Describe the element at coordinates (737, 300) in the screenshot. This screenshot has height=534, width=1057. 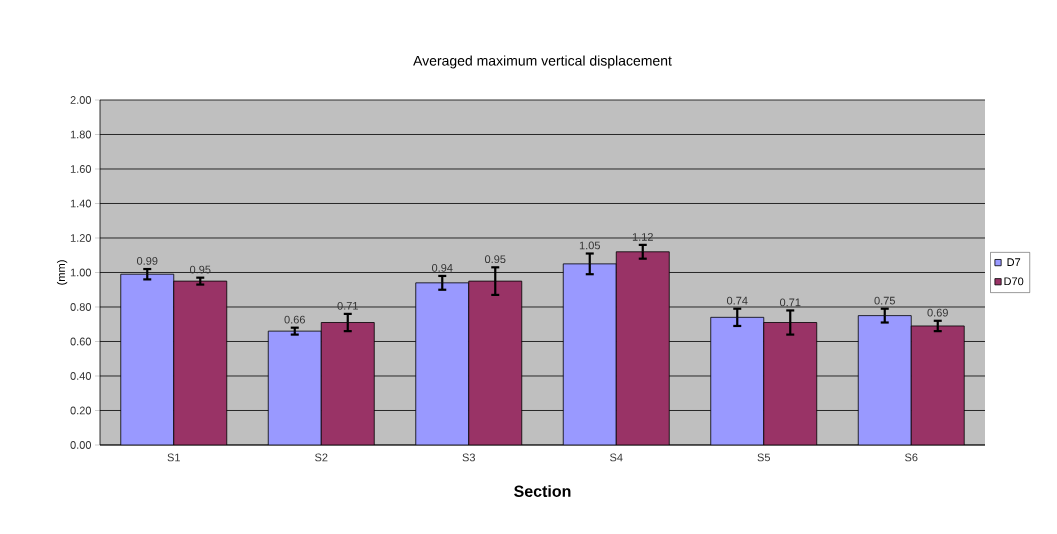
I see `data-label: 0.74` at that location.